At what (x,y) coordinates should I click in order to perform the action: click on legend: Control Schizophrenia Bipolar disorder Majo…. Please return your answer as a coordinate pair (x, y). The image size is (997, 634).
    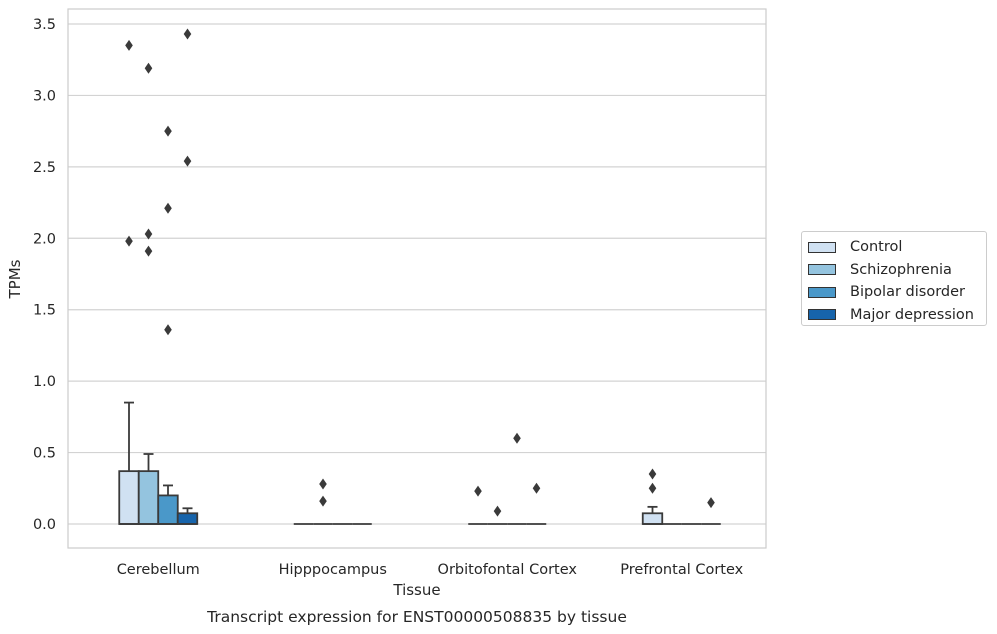
    Looking at the image, I should click on (894, 278).